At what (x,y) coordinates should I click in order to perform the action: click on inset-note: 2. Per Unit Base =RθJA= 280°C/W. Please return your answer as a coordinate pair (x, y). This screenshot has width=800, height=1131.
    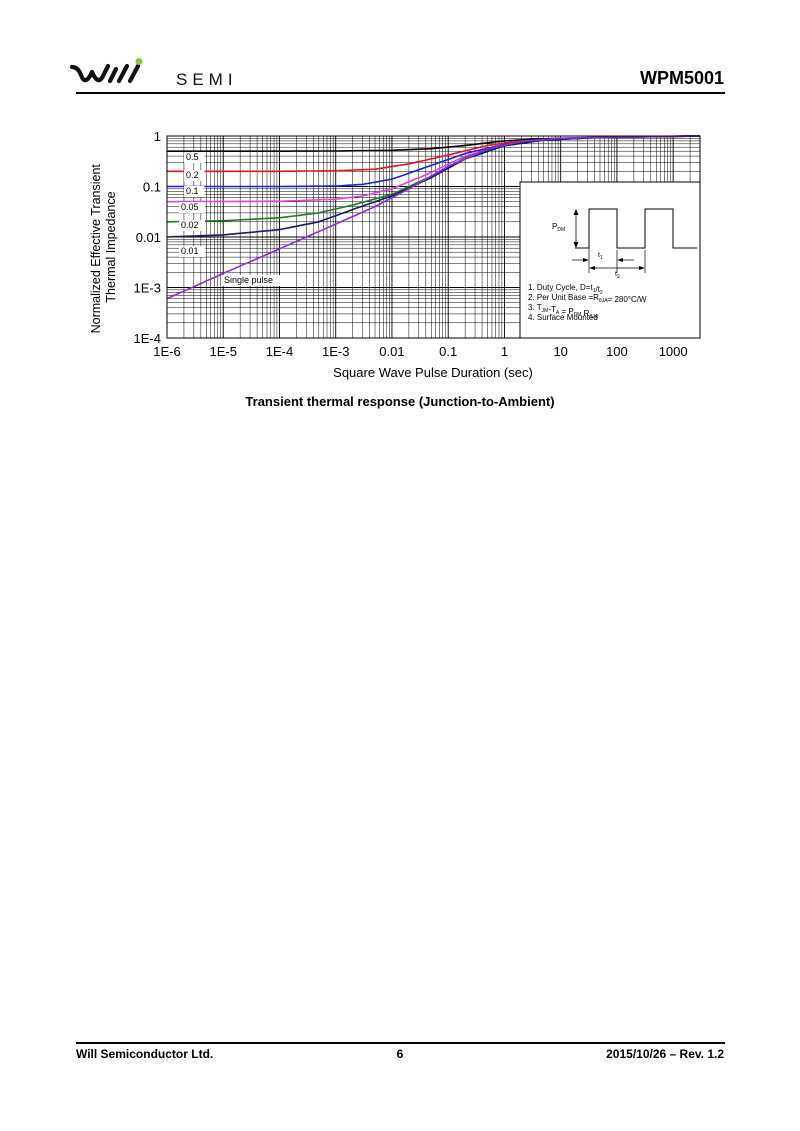
    Looking at the image, I should click on (587, 298).